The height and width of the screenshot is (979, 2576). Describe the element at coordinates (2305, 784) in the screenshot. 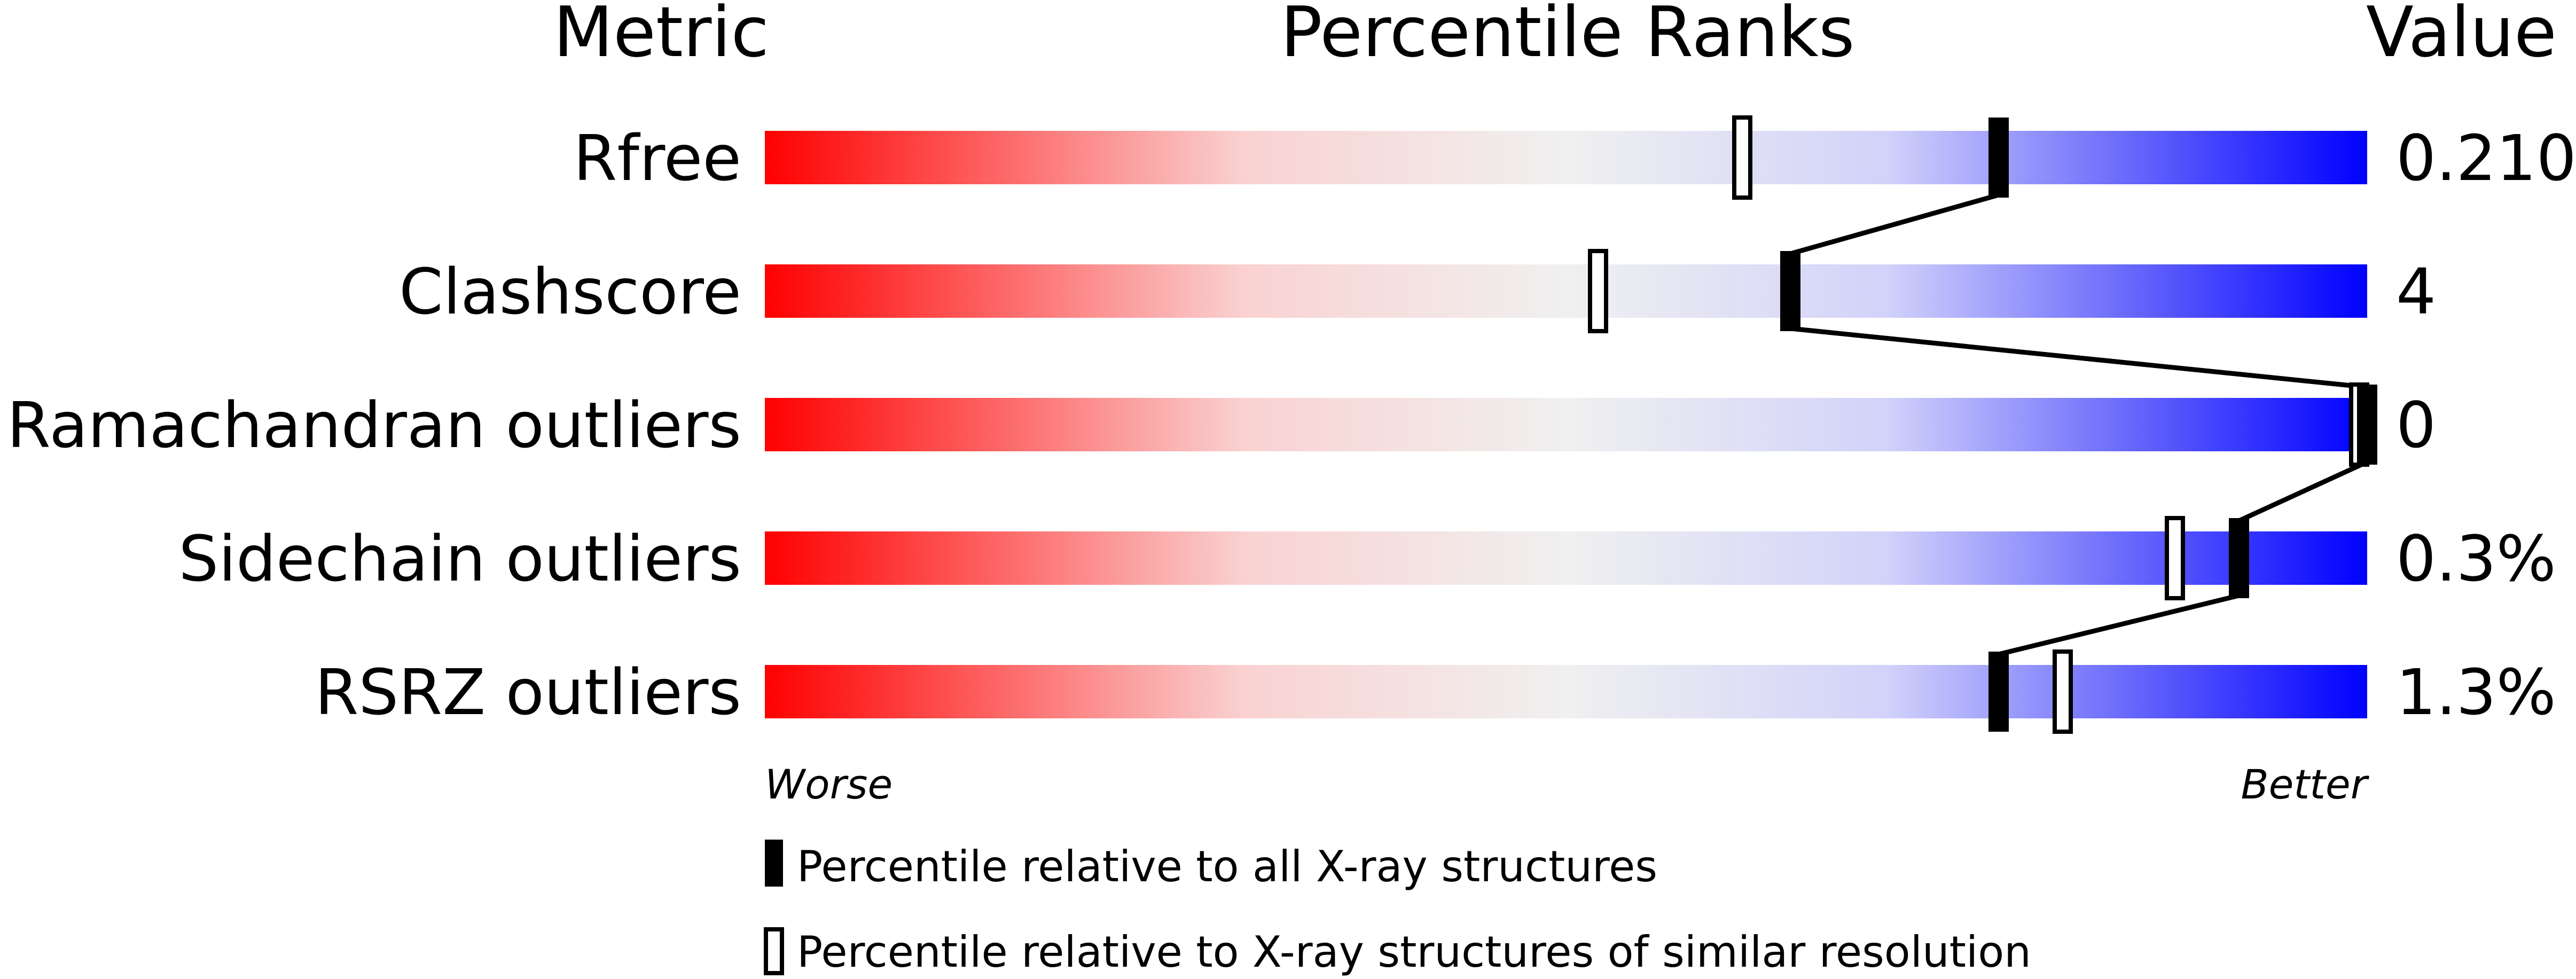

I see `better-label: Better` at that location.